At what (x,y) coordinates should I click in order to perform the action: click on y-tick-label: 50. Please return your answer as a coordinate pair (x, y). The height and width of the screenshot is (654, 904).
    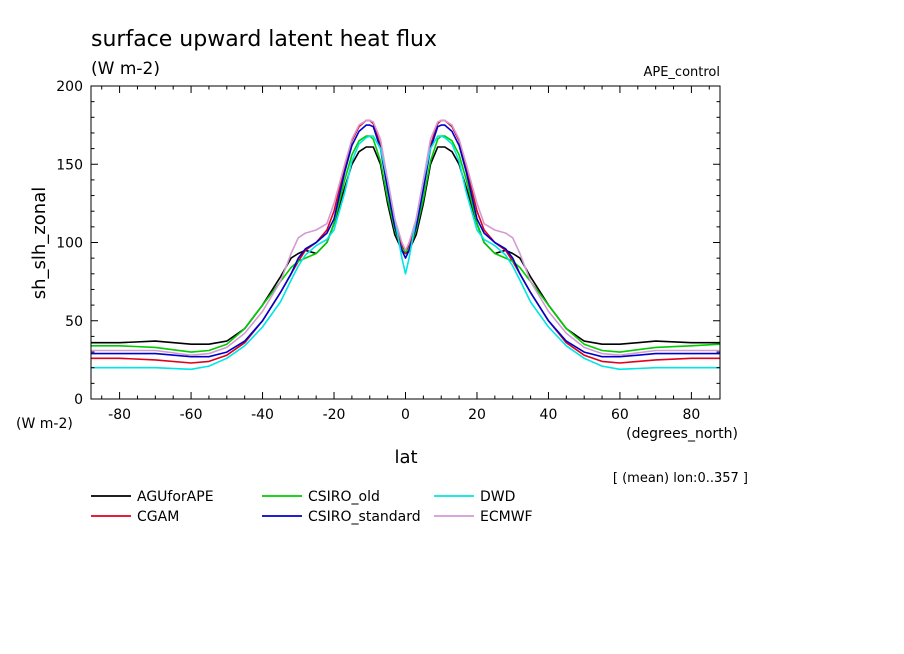
    Looking at the image, I should click on (74, 322).